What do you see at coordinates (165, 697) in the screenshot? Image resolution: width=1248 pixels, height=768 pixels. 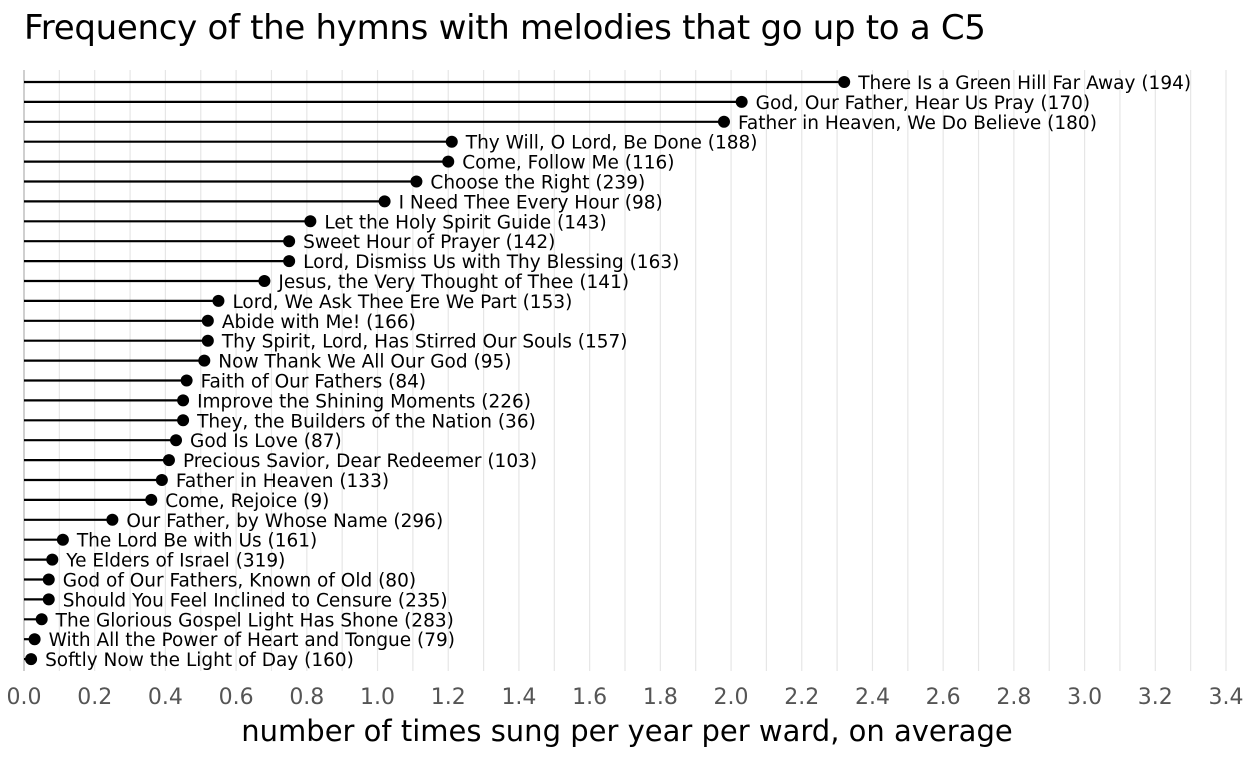 I see `x-tick-label: 0.4` at bounding box center [165, 697].